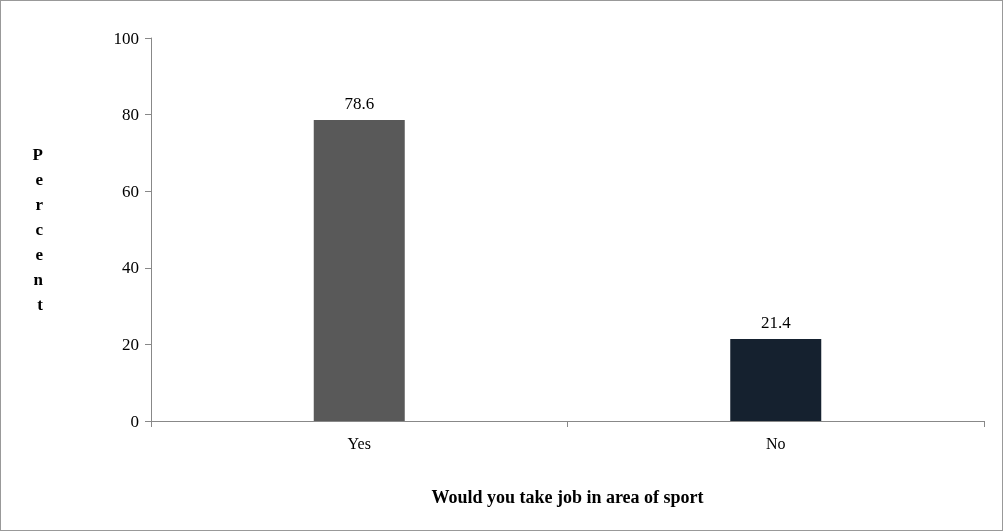 This screenshot has height=531, width=1003. Describe the element at coordinates (130, 268) in the screenshot. I see `y-tick-label: 40` at that location.